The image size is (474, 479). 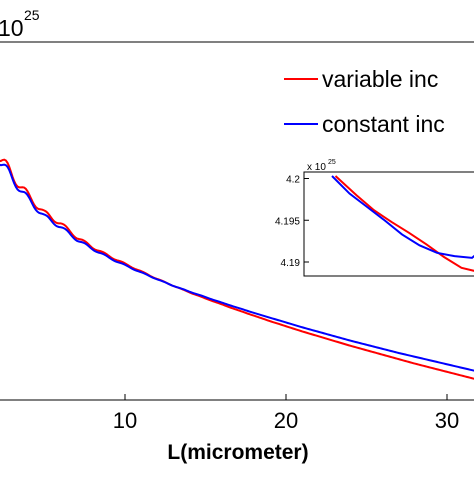 I want to click on inset-y-tick-label: 4.2, so click(x=293, y=180).